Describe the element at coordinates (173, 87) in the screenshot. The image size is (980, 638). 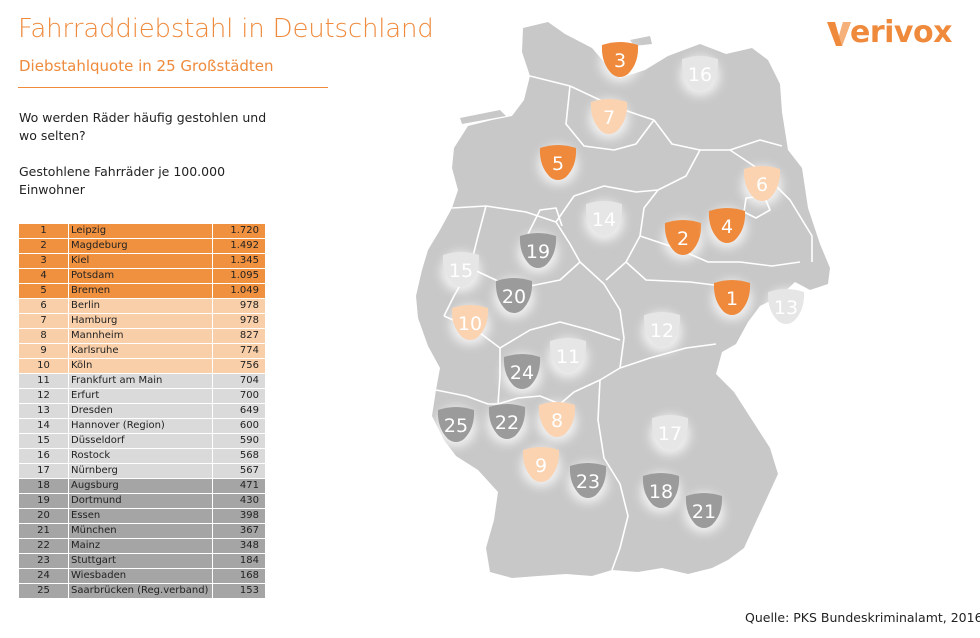
I see `title-divider` at that location.